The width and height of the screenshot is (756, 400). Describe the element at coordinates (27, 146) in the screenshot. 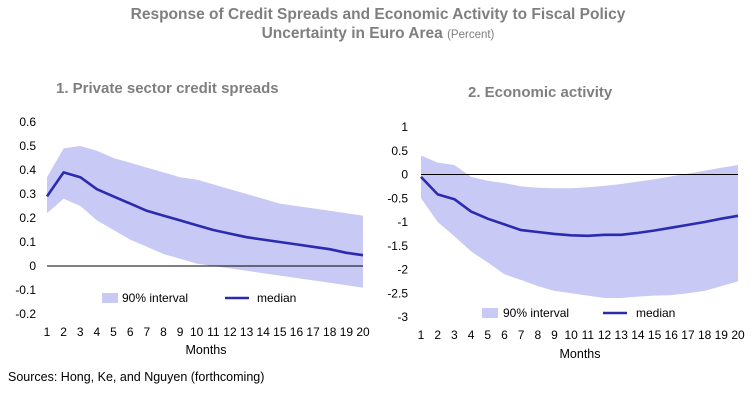

I see `panel1-y-tick-label: 0.5` at that location.